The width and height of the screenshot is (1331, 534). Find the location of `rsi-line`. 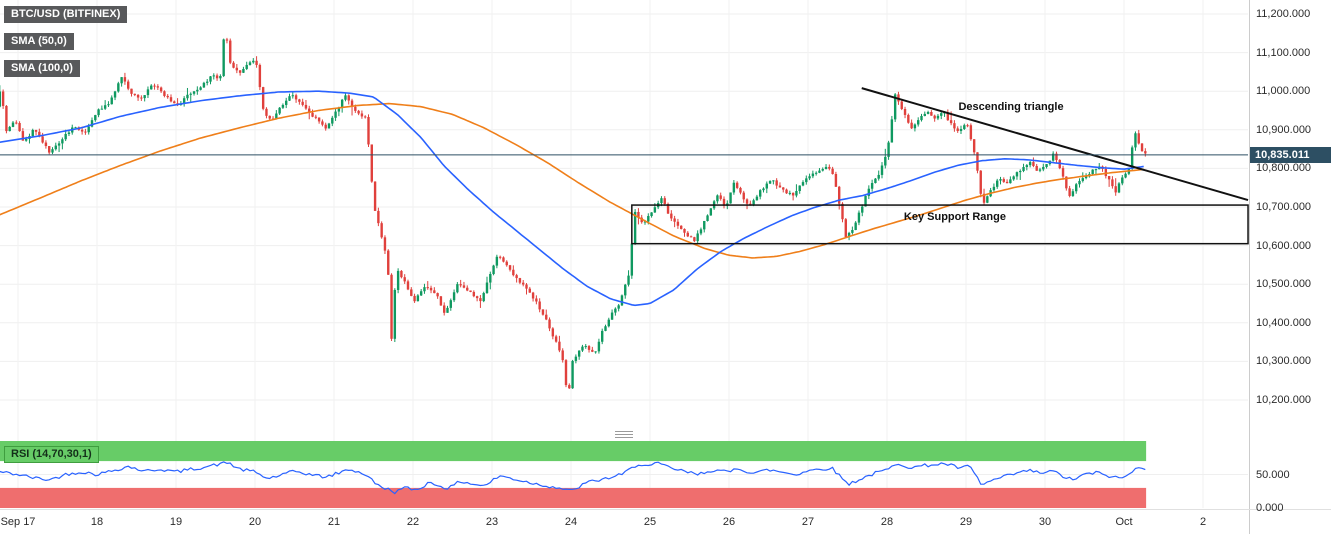

rsi-line is located at coordinates (573, 478).